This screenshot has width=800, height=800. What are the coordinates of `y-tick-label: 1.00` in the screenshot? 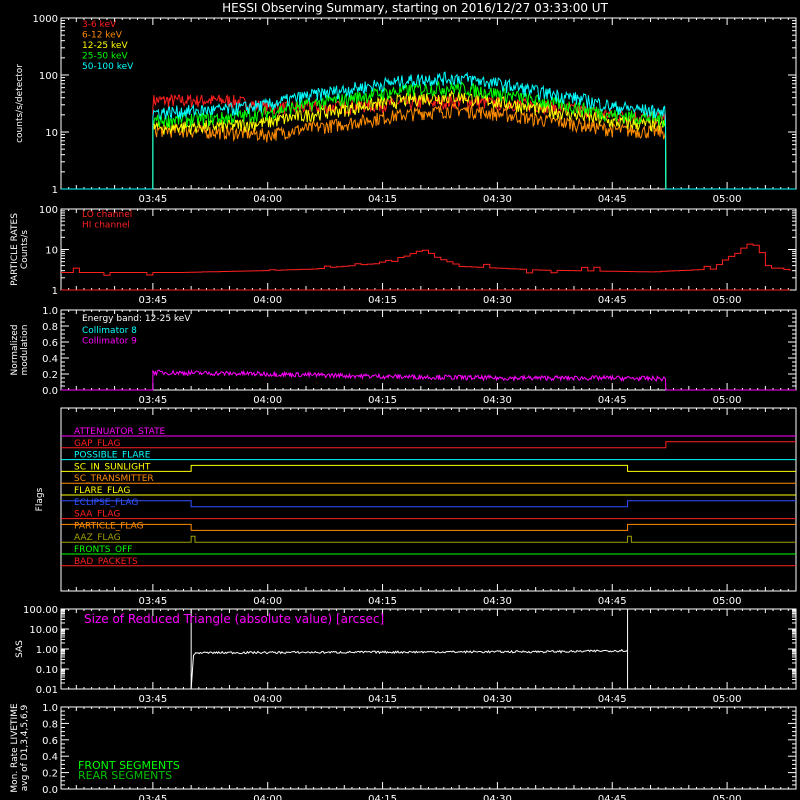 It's located at (47, 650).